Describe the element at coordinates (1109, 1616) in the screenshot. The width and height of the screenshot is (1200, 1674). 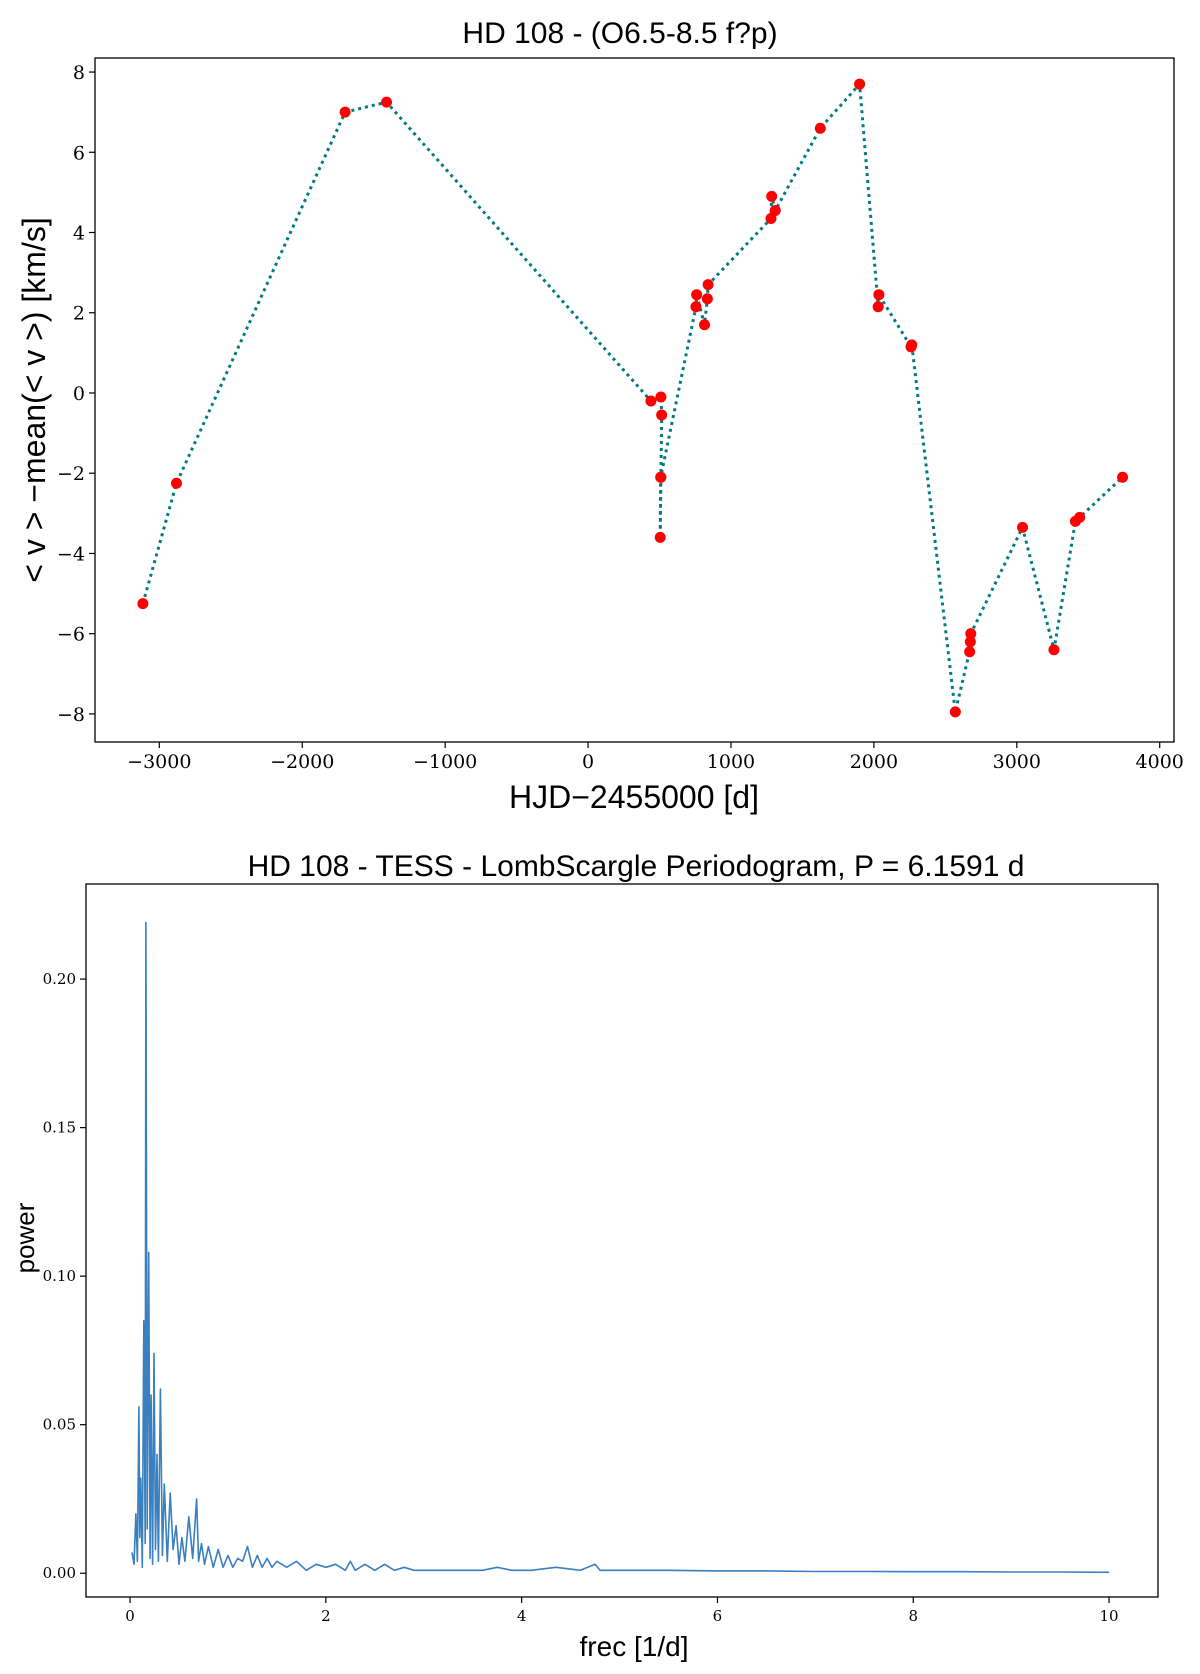
I see `x-tick-label: 10` at that location.